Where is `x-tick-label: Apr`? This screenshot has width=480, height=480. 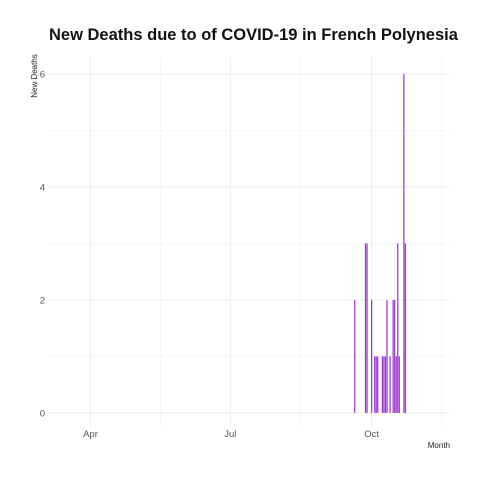
x-tick-label: Apr is located at coordinates (90, 434).